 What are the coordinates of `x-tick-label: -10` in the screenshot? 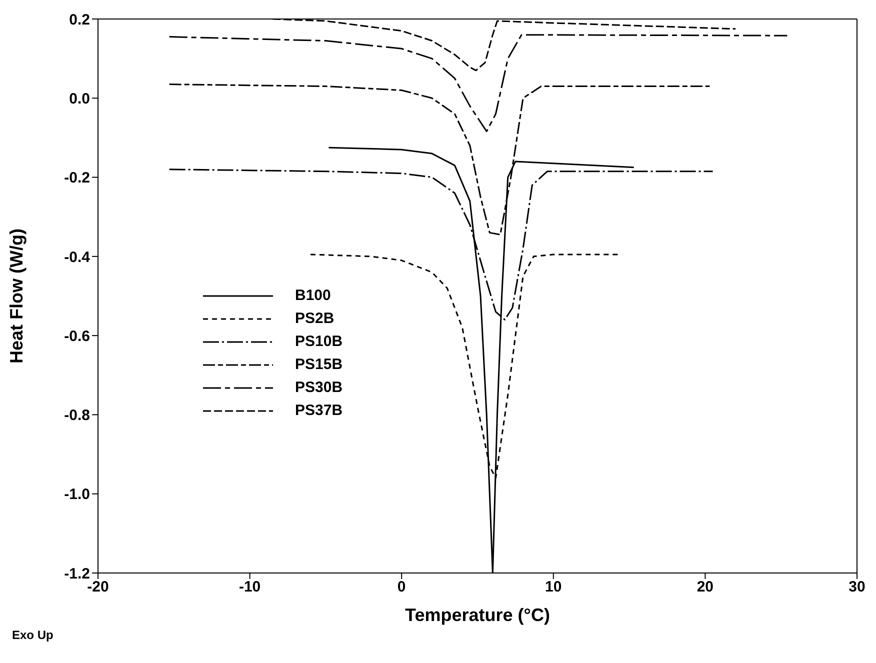 It's located at (249, 587).